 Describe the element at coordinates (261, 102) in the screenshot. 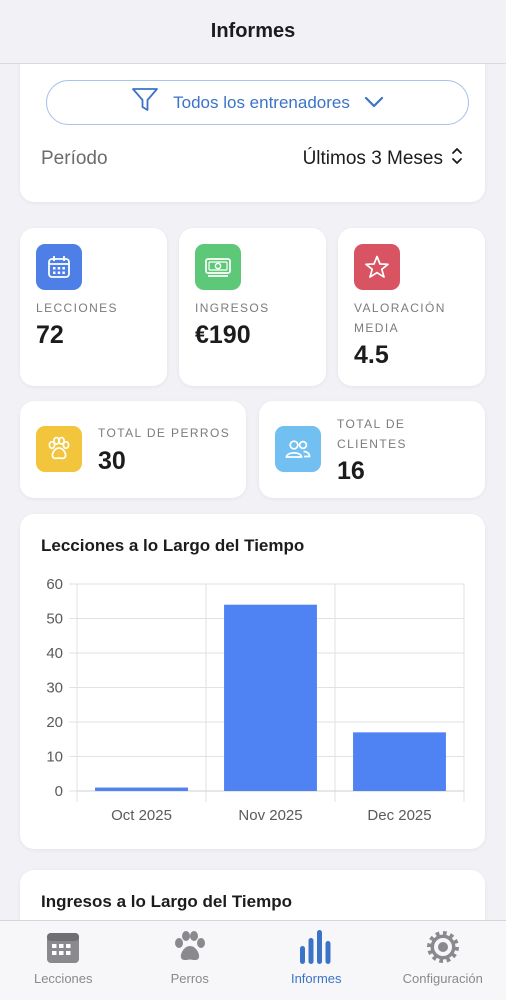

I see `trainer-filter-label: Todos los entrenadores` at that location.